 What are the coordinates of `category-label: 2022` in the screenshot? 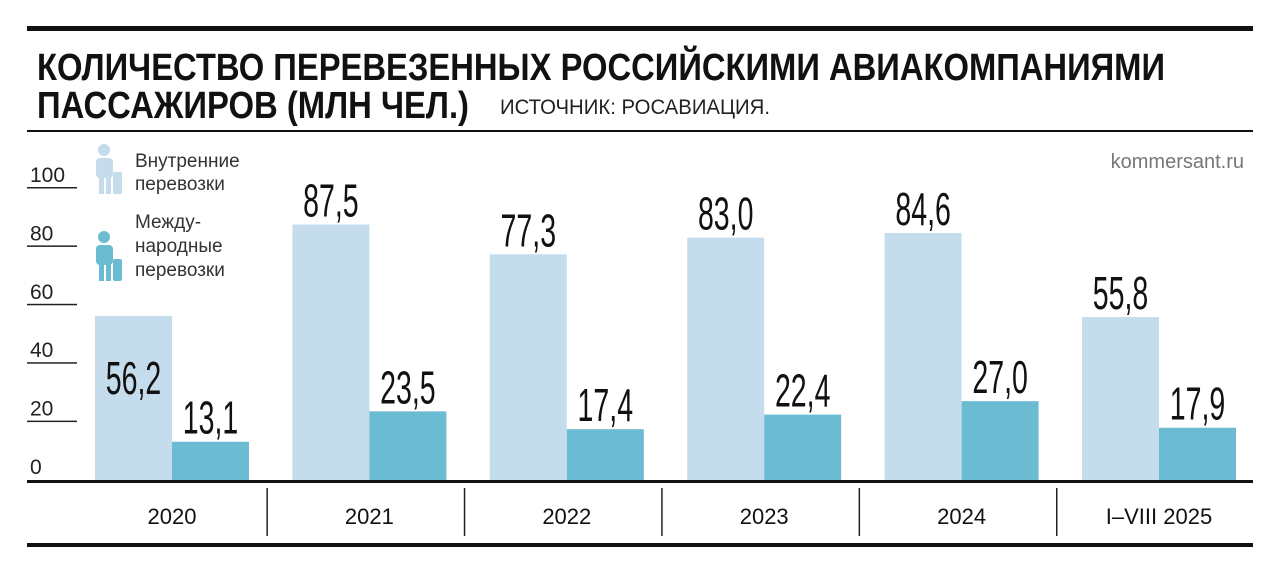 It's located at (566, 516).